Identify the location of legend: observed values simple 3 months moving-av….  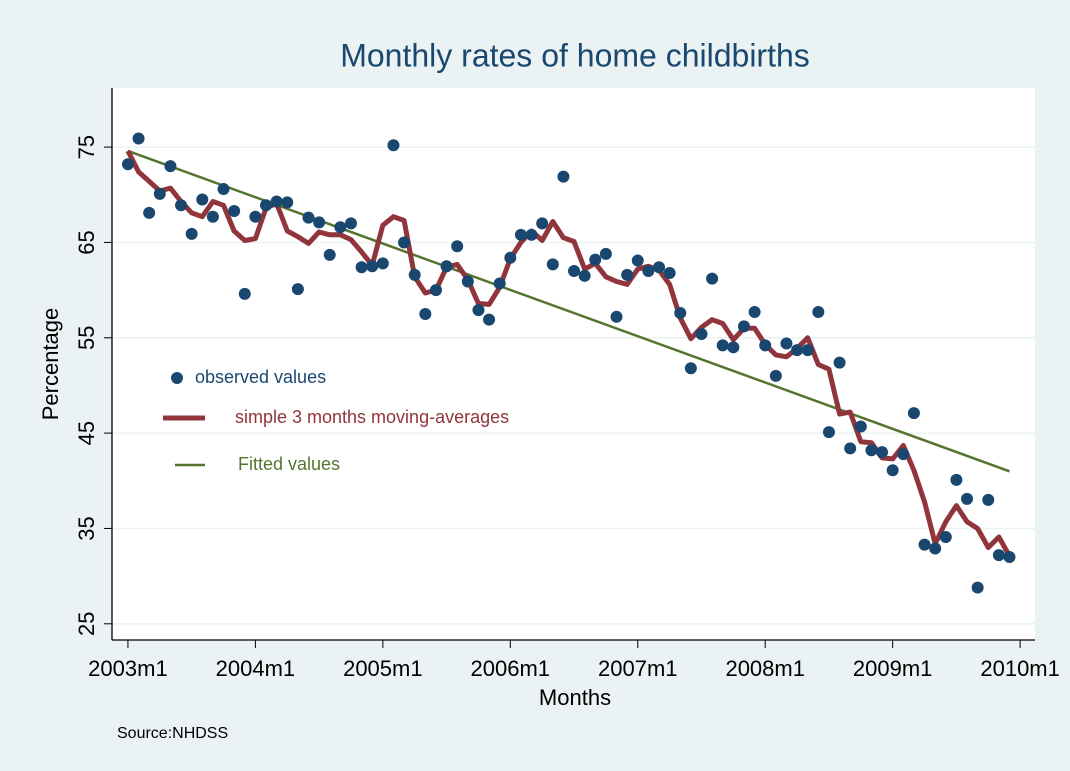
(336, 420).